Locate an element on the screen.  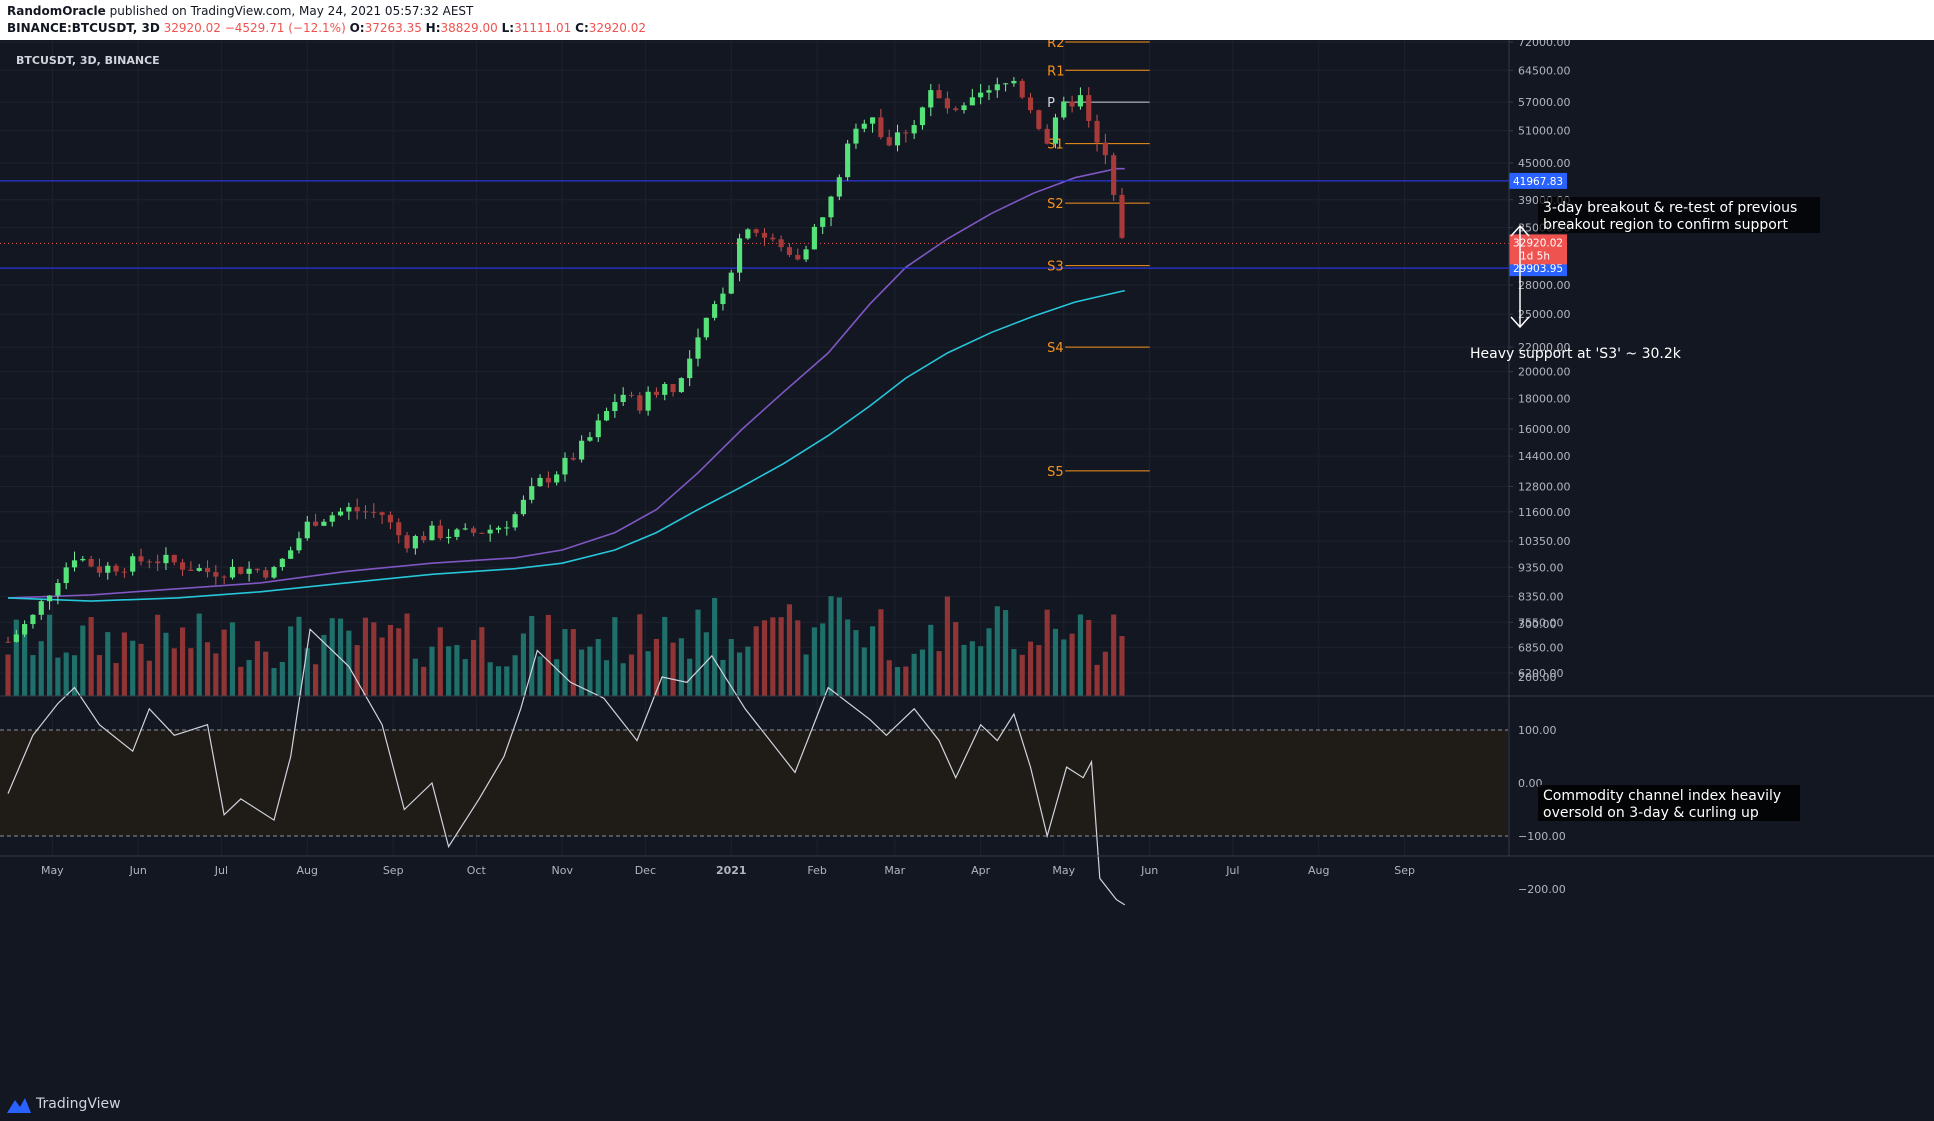
level-price-label: 29903.95 is located at coordinates (1538, 269).